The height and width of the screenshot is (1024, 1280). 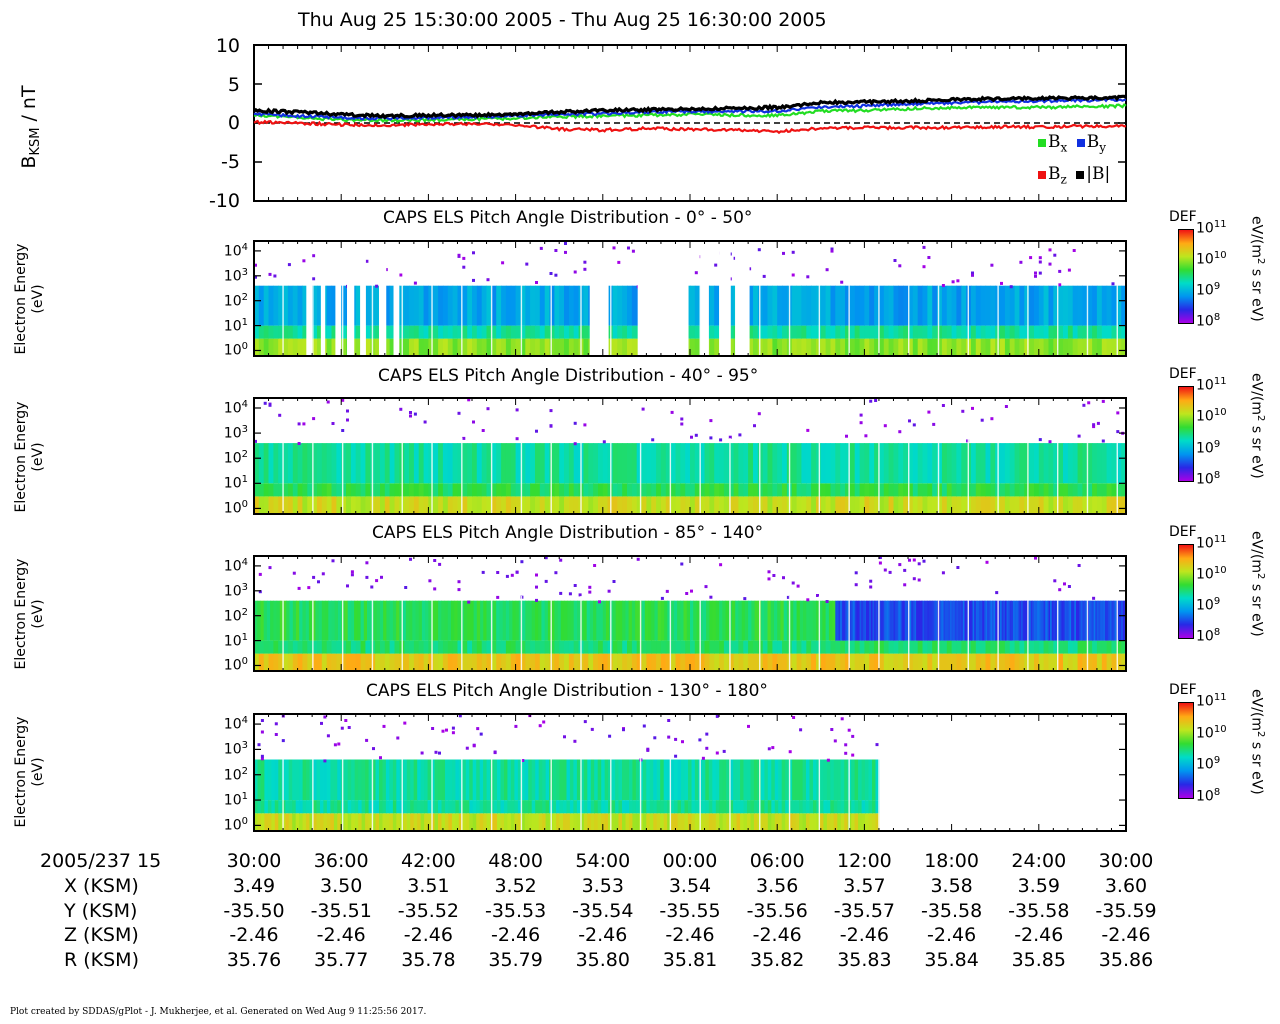 I want to click on legend-bz-swatch, so click(x=1042, y=175).